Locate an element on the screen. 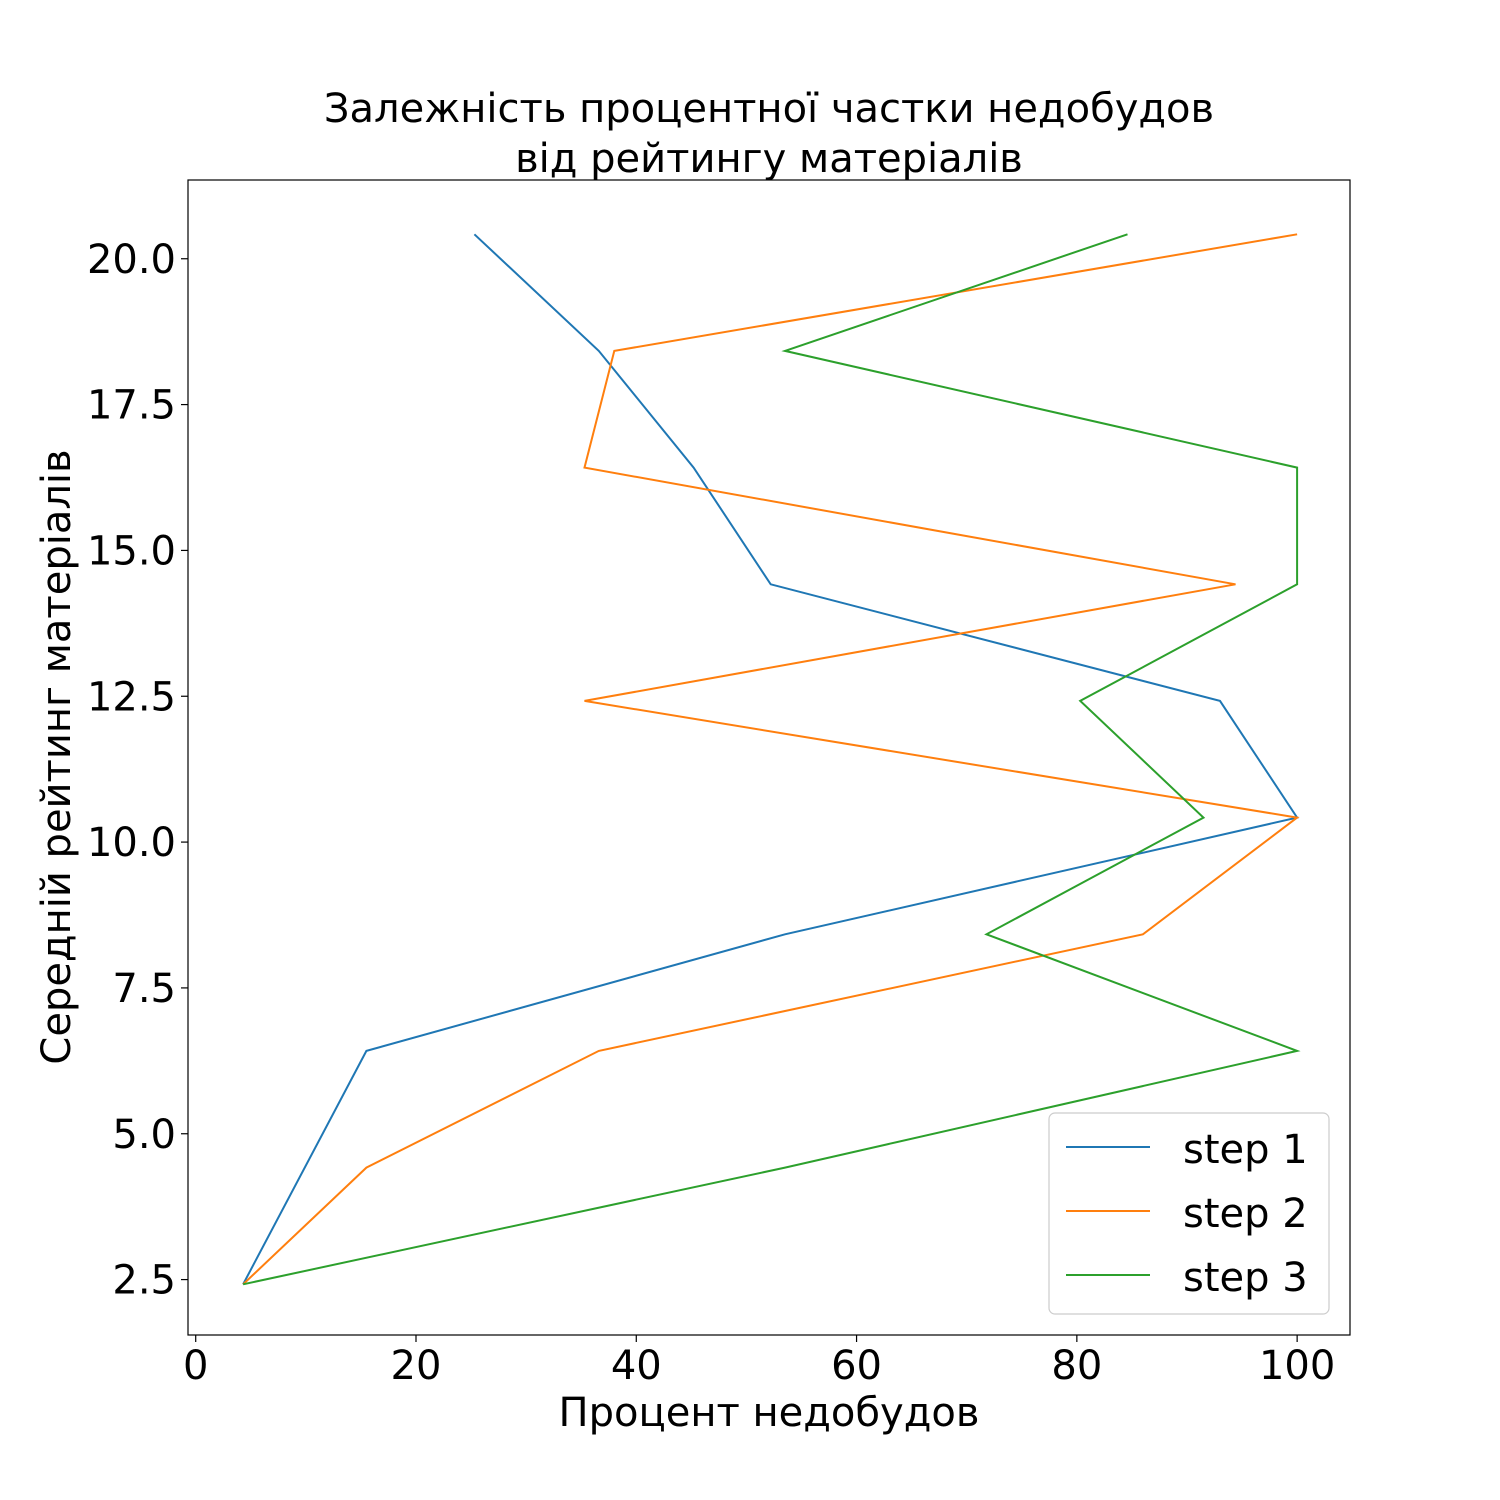  legend-label-step-1: step 1 is located at coordinates (1245, 1150).